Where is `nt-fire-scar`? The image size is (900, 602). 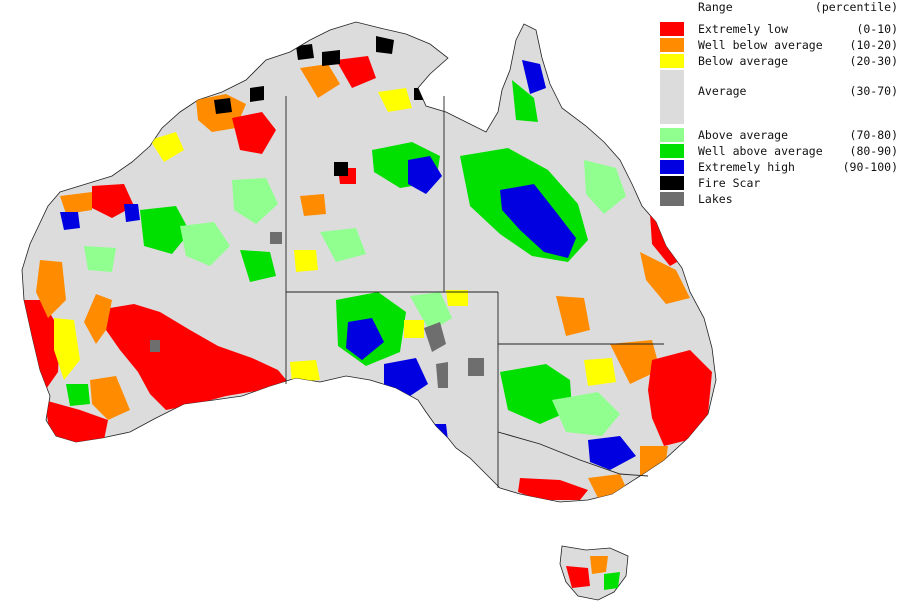
nt-fire-scar is located at coordinates (341, 169).